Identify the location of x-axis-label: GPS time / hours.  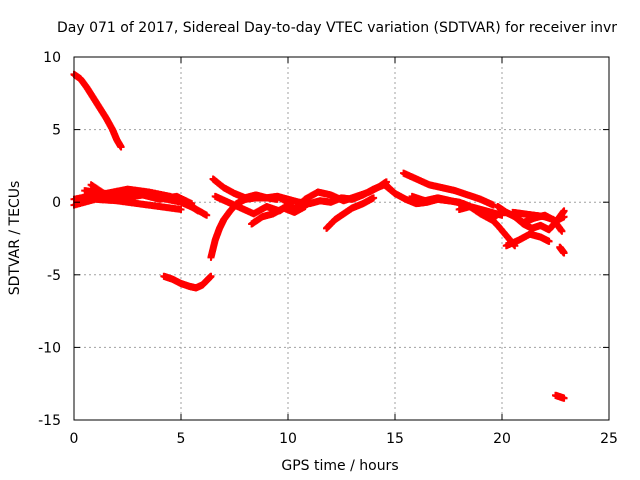
(339, 466).